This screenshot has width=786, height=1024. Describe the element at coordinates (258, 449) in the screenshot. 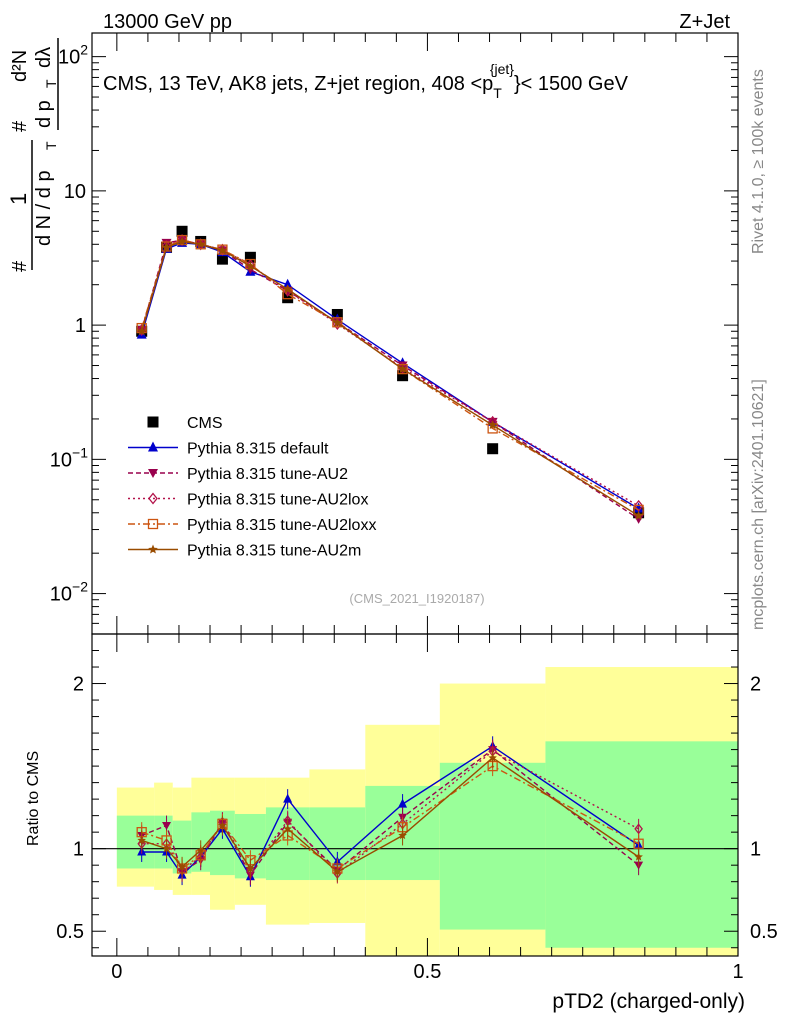

I see `legend-label-default: Pythia 8.315 default` at that location.